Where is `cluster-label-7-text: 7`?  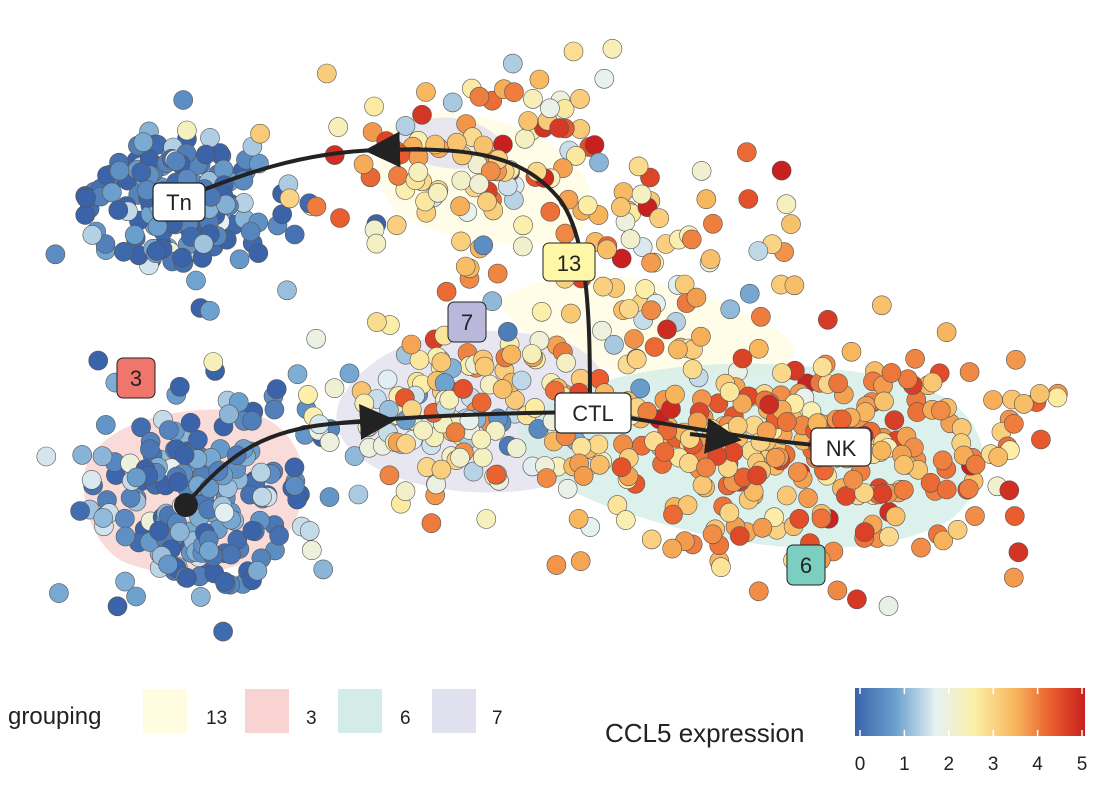
cluster-label-7-text: 7 is located at coordinates (467, 322).